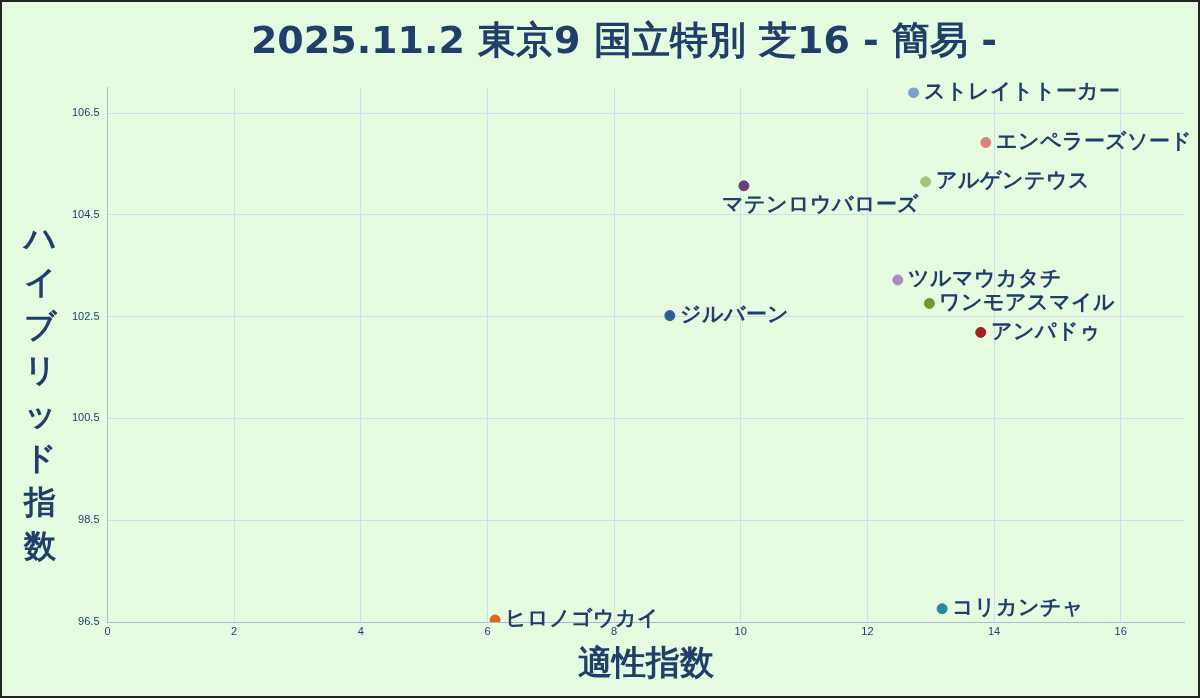 The height and width of the screenshot is (698, 1200). Describe the element at coordinates (360, 630) in the screenshot. I see `x-tick-label: 4` at that location.